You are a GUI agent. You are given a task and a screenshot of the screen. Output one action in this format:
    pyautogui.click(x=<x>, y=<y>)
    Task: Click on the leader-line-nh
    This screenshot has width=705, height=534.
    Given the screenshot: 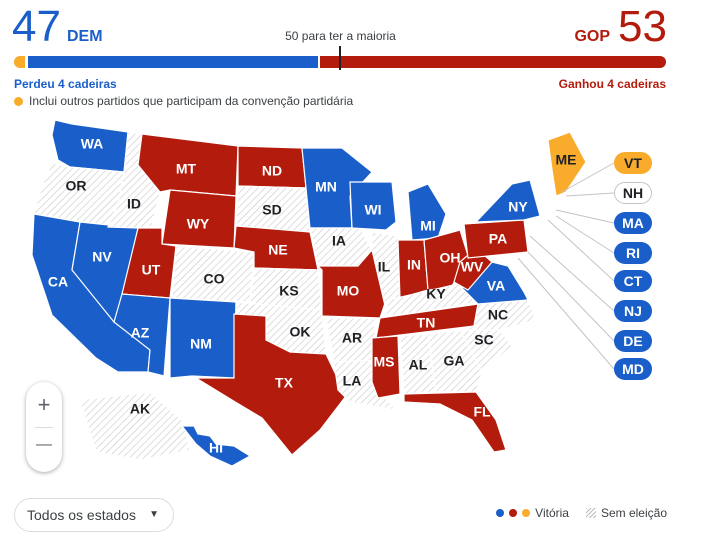 What is the action you would take?
    pyautogui.click(x=590, y=194)
    